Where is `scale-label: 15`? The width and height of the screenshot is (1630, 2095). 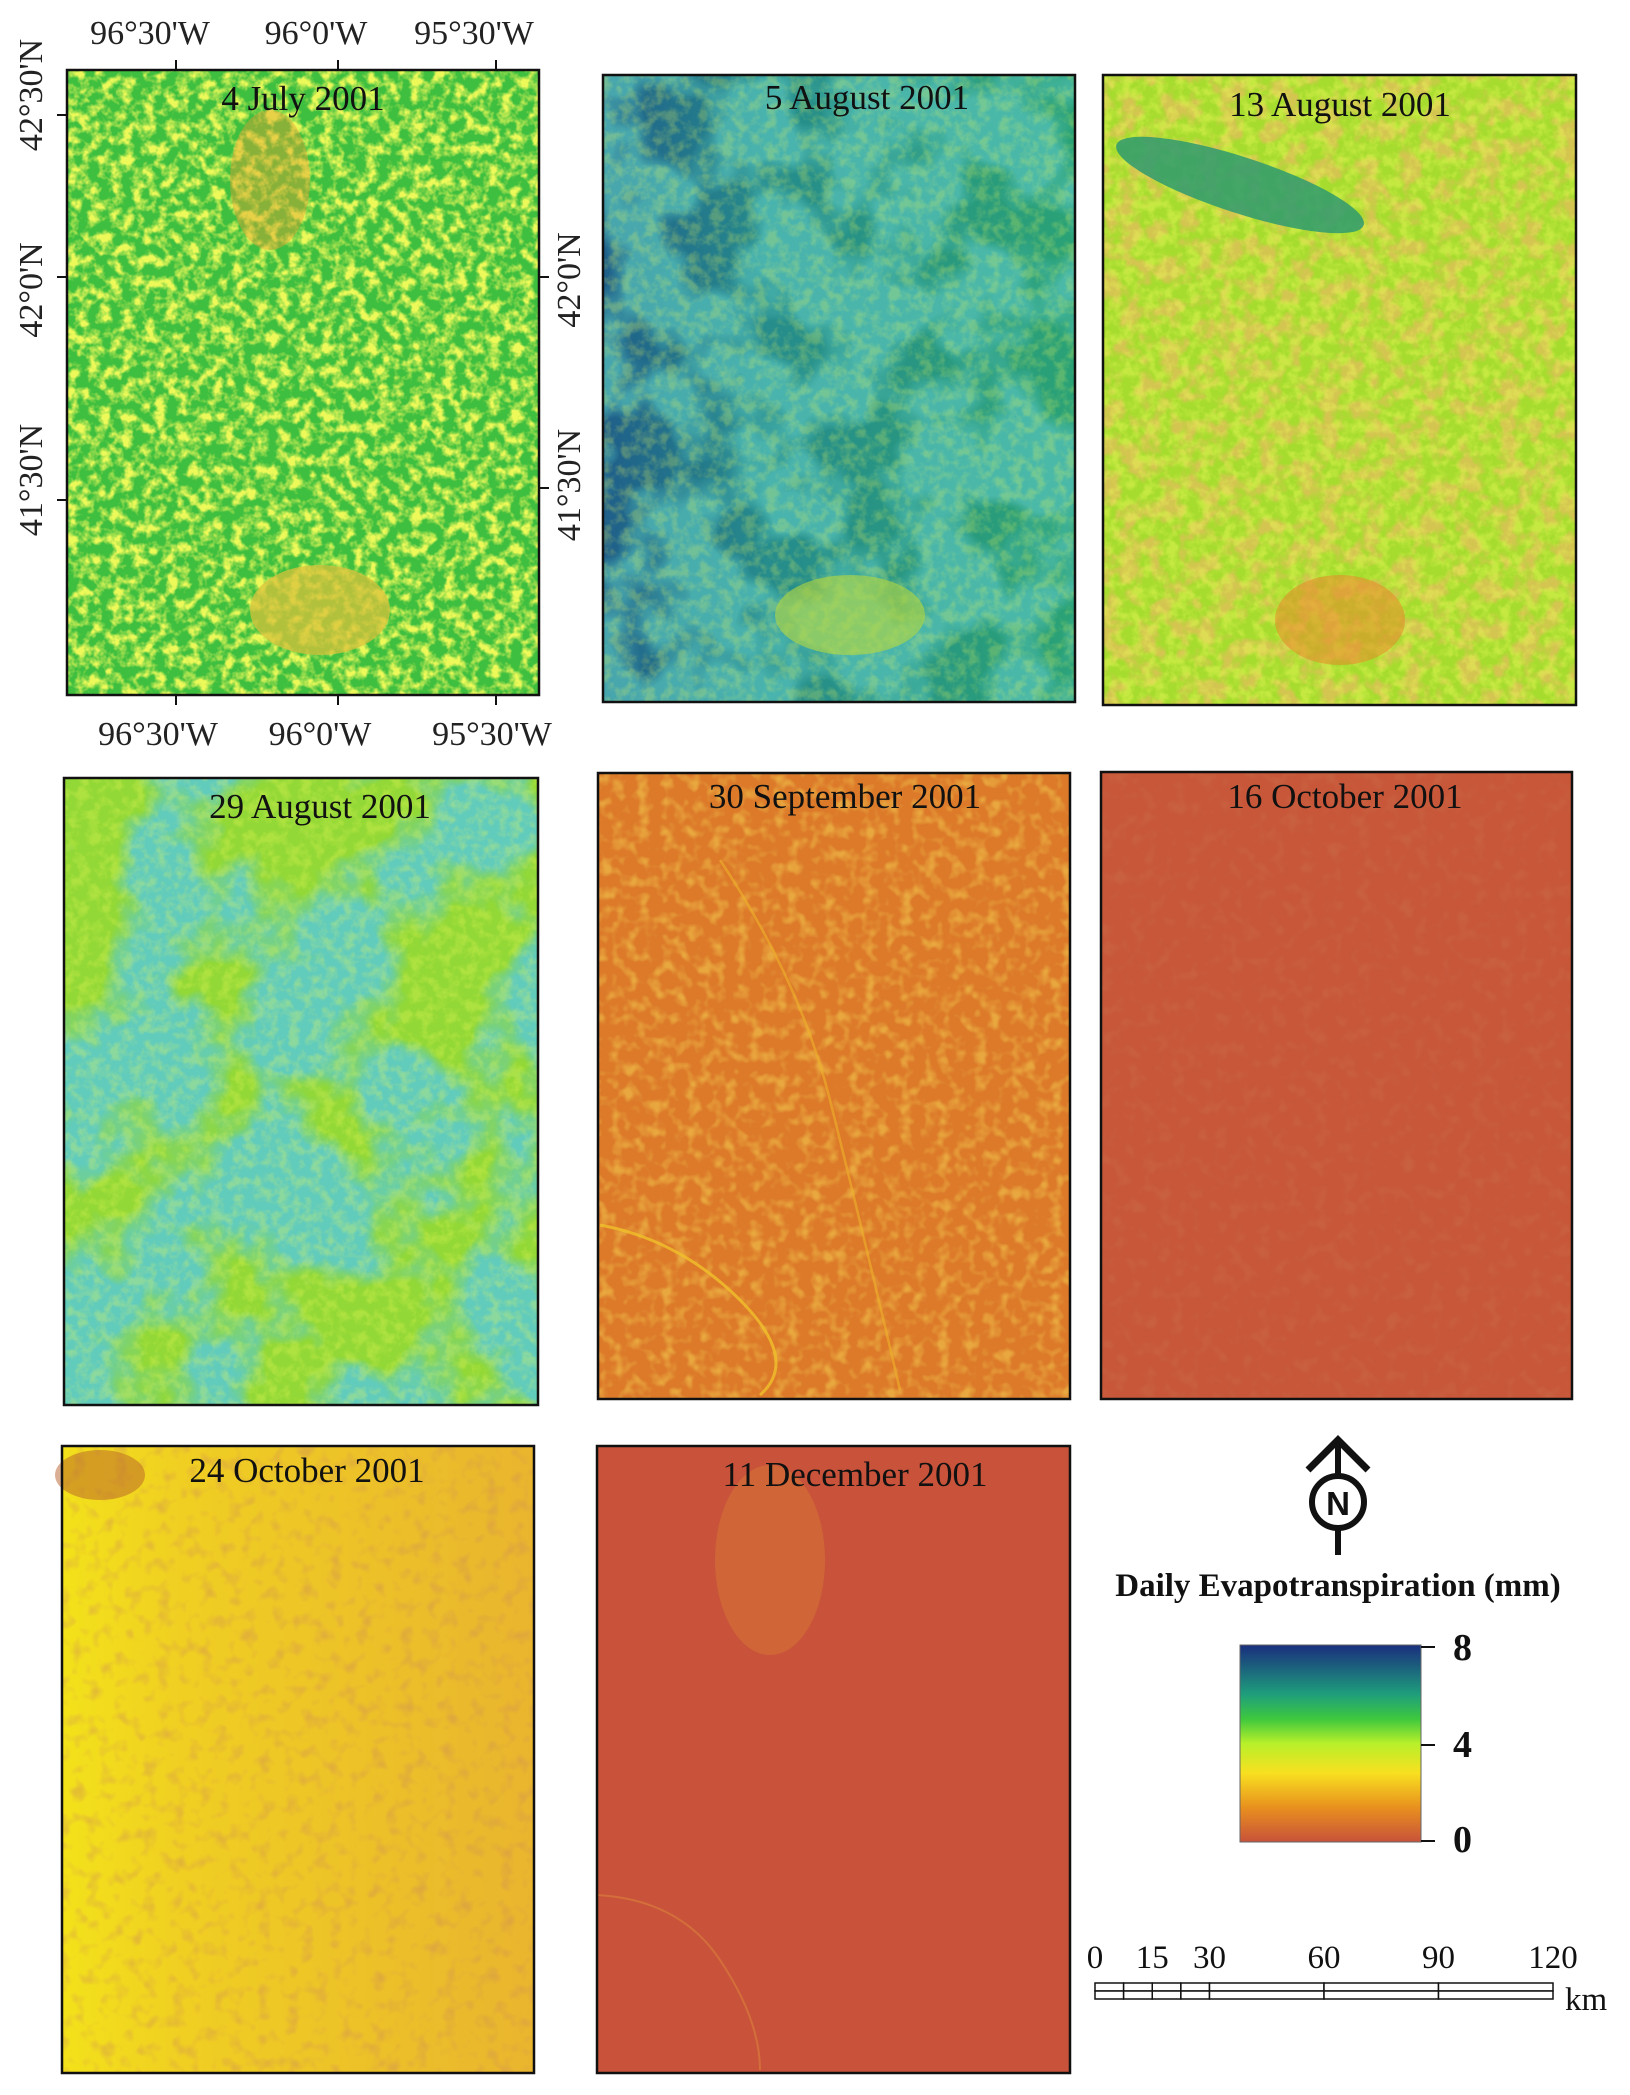 scale-label: 15 is located at coordinates (1152, 1958).